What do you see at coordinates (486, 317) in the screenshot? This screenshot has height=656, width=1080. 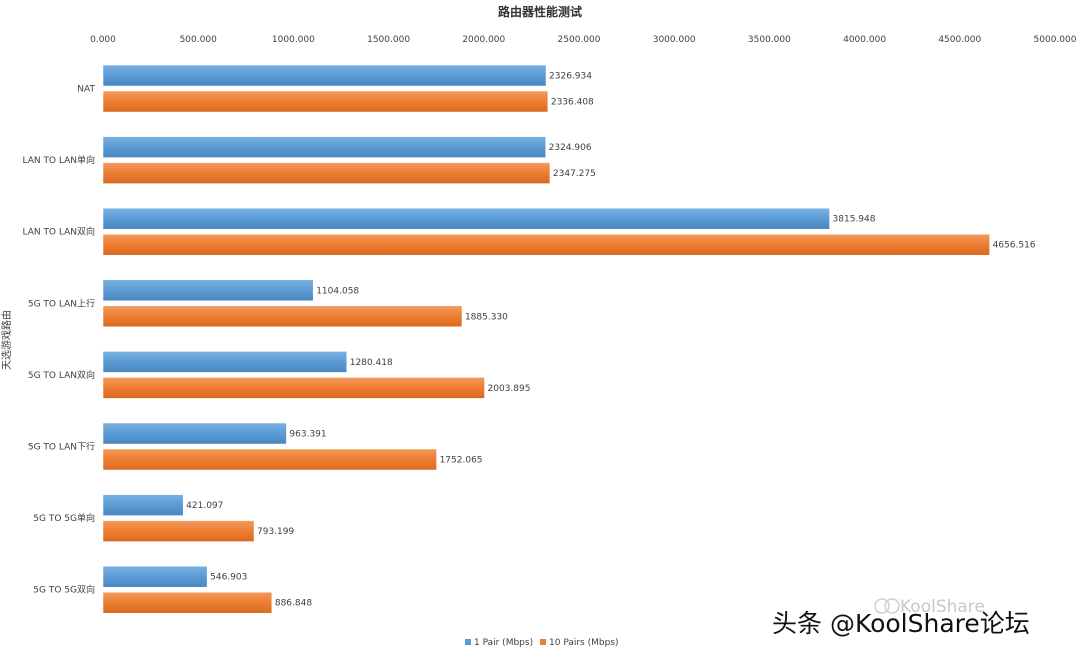 I see `value-label: 1885.330` at bounding box center [486, 317].